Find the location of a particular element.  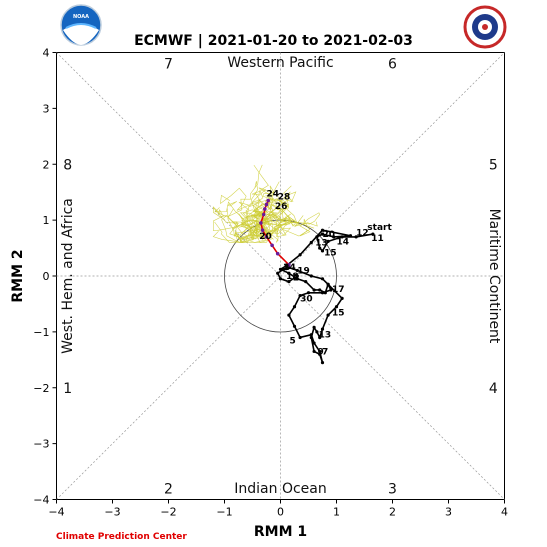

day-label: 28 is located at coordinates (284, 198).